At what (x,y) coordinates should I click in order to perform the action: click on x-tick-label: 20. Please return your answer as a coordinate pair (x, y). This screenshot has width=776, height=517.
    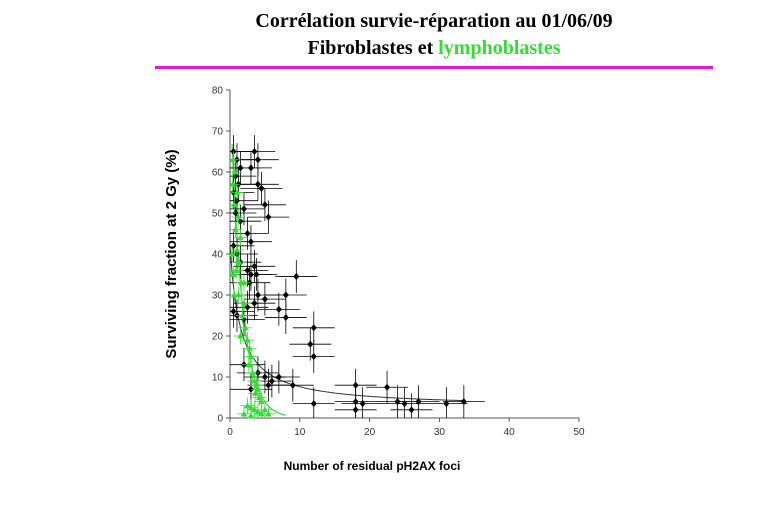
    Looking at the image, I should click on (370, 432).